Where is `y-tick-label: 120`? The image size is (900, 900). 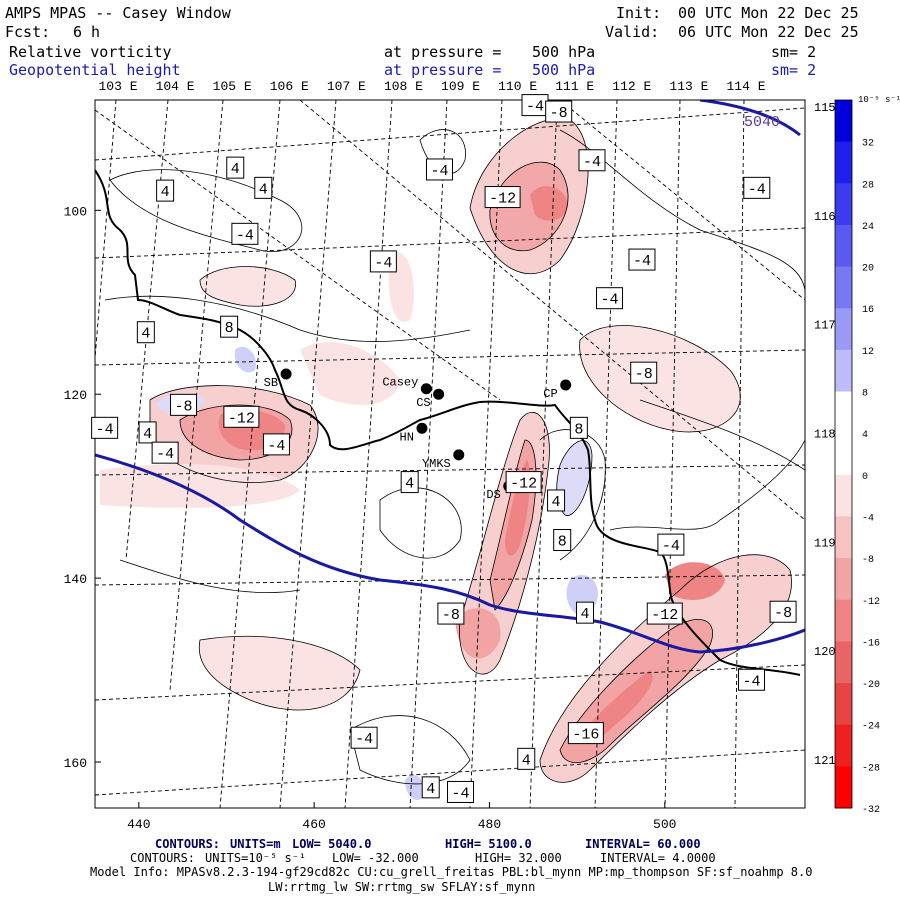 y-tick-label: 120 is located at coordinates (75, 395).